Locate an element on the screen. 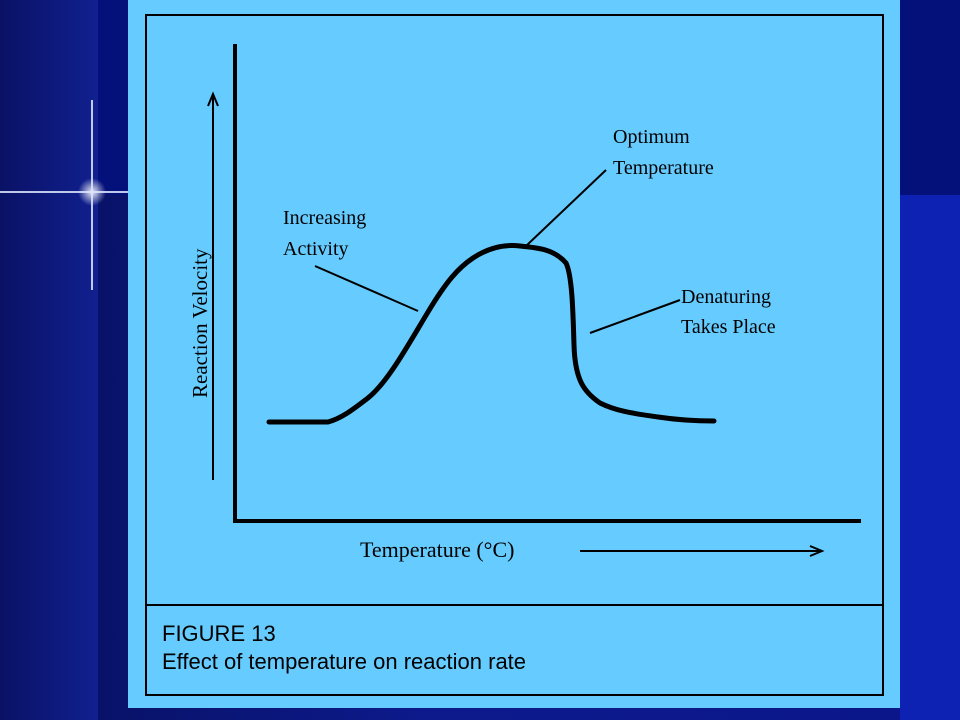 This screenshot has height=720, width=960. reaction-velocity-curve is located at coordinates (491, 334).